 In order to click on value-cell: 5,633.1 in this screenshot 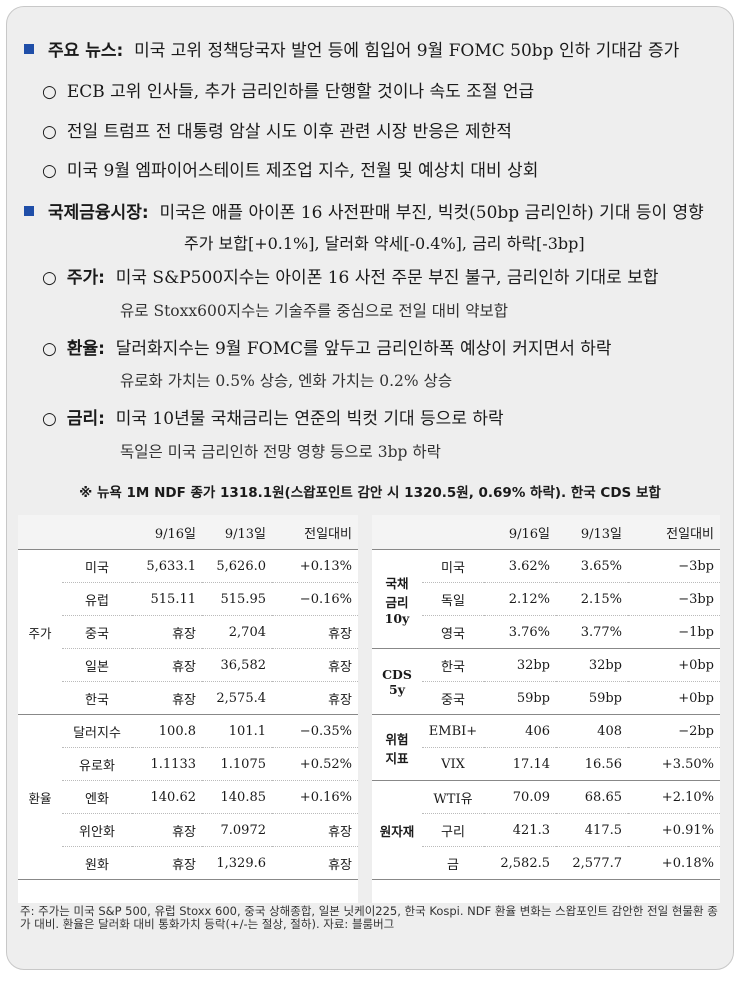, I will do `click(167, 566)`.